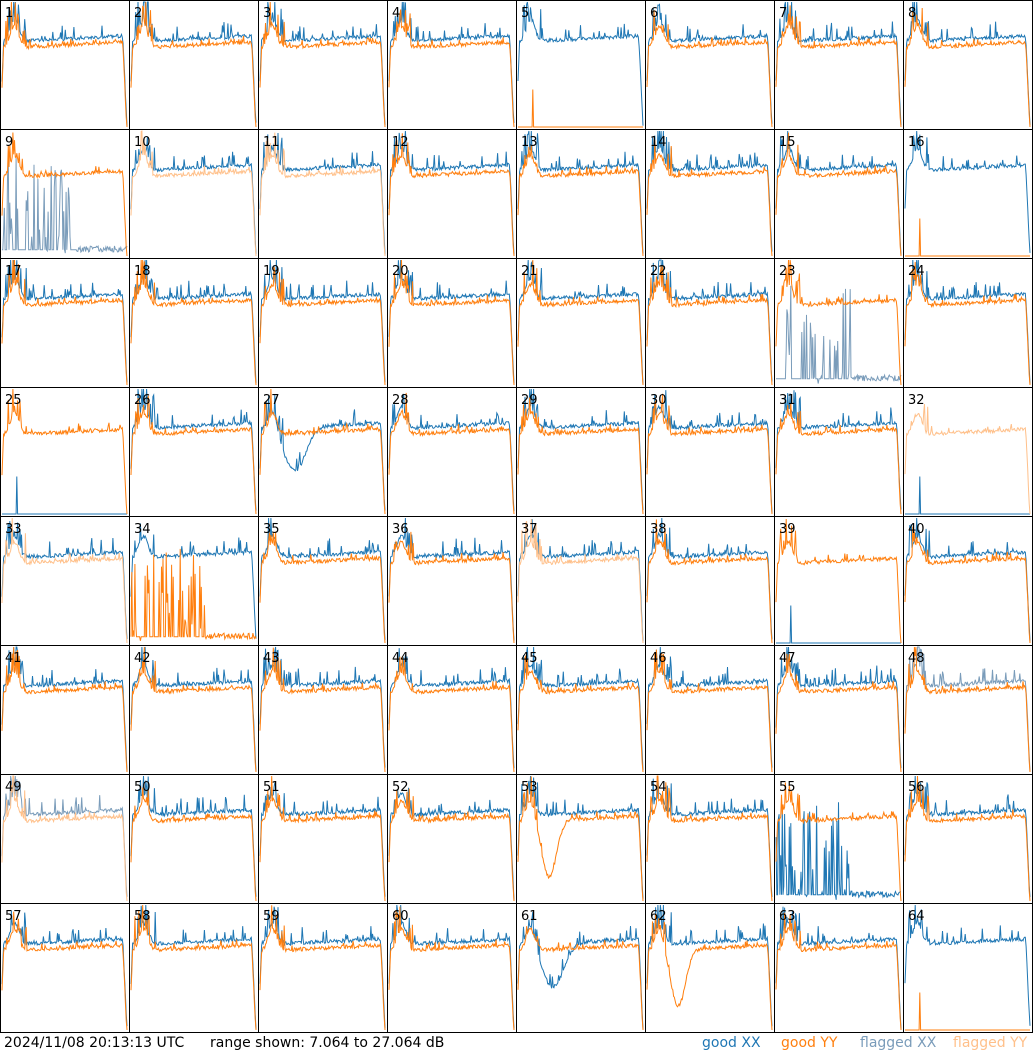 Image resolution: width=1033 pixels, height=1053 pixels. What do you see at coordinates (916, 142) in the screenshot?
I see `panel-number: 16` at bounding box center [916, 142].